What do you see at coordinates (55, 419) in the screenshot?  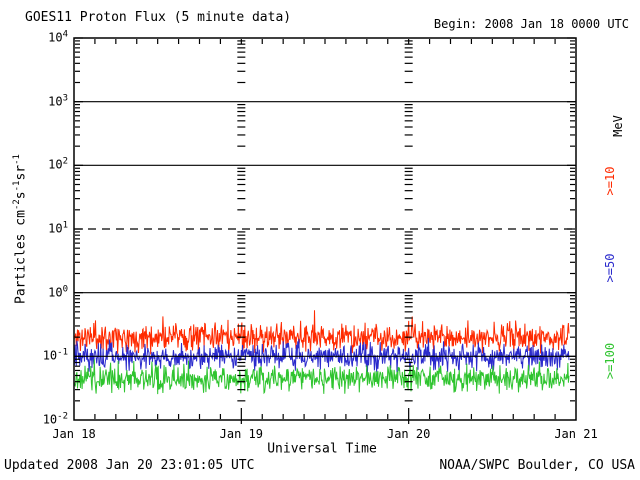 I see `y-tick-10e-2: 10⁻²` at bounding box center [55, 419].